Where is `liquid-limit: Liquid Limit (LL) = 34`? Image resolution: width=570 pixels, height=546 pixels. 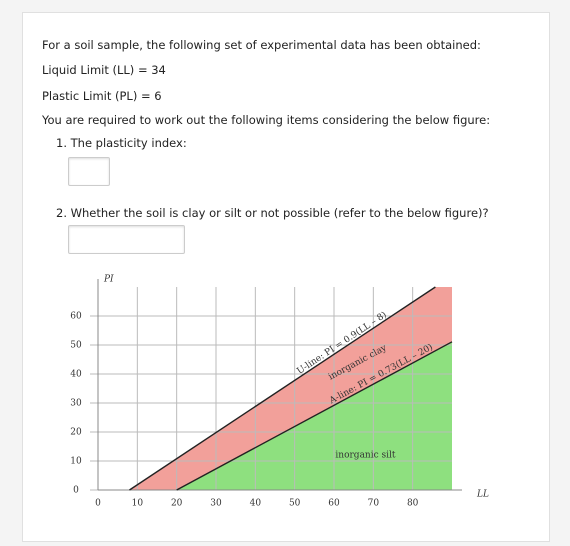 liquid-limit: Liquid Limit (LL) = 34 is located at coordinates (104, 70).